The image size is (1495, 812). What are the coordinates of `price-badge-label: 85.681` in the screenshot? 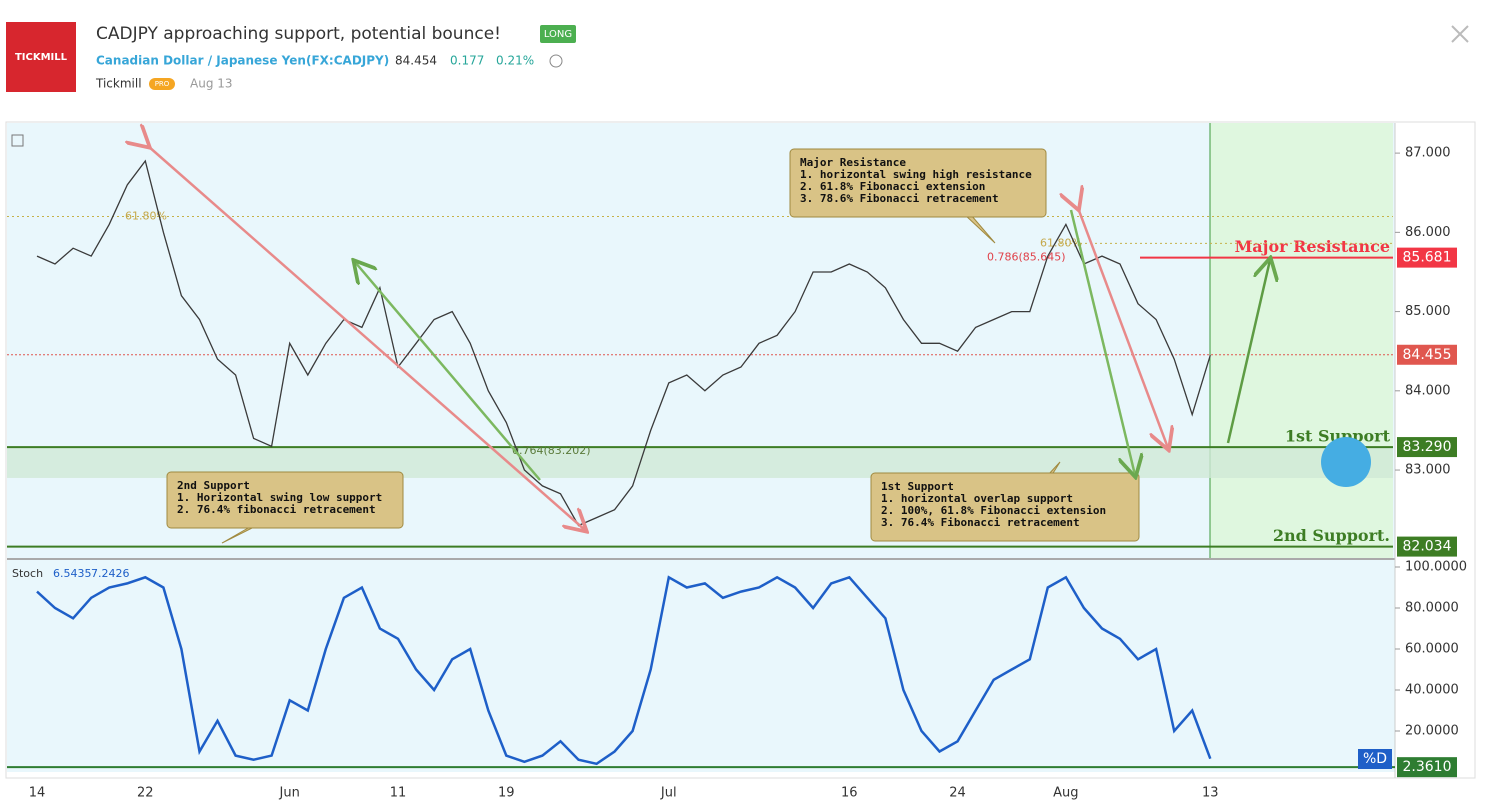 It's located at (1427, 258).